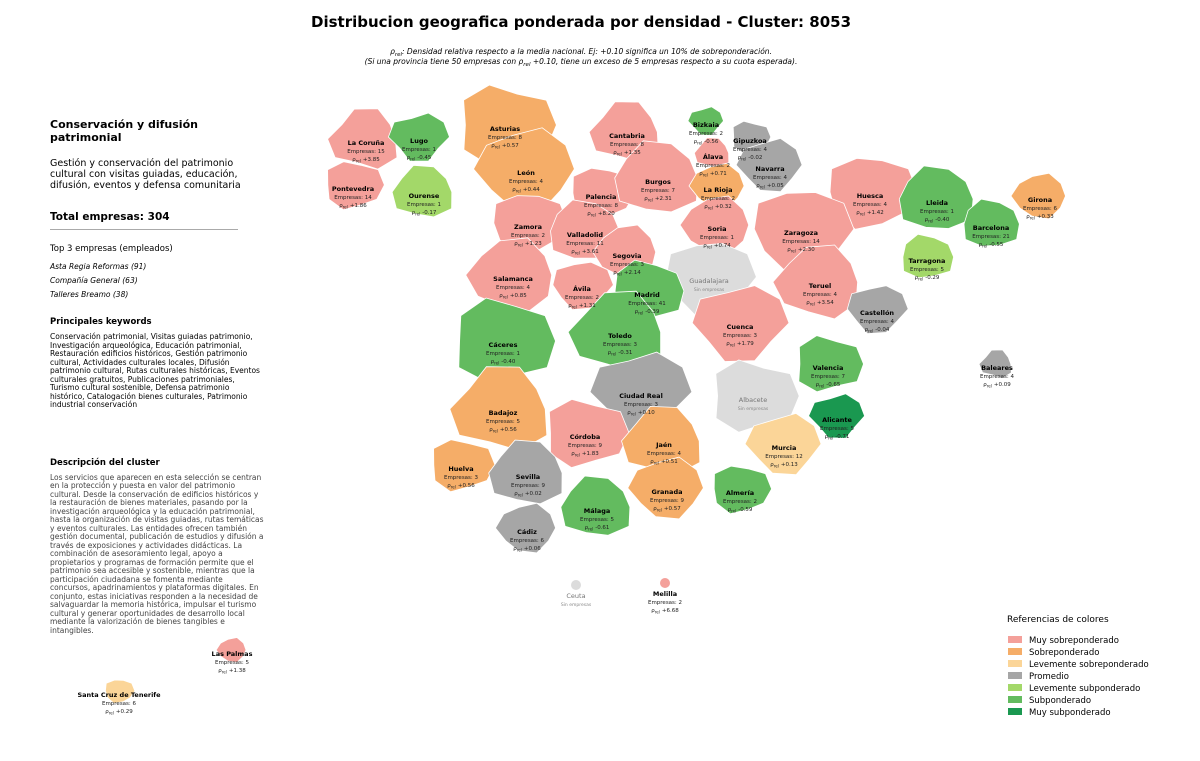  Describe the element at coordinates (625, 353) in the screenshot. I see `rho-value: -0.31` at that location.